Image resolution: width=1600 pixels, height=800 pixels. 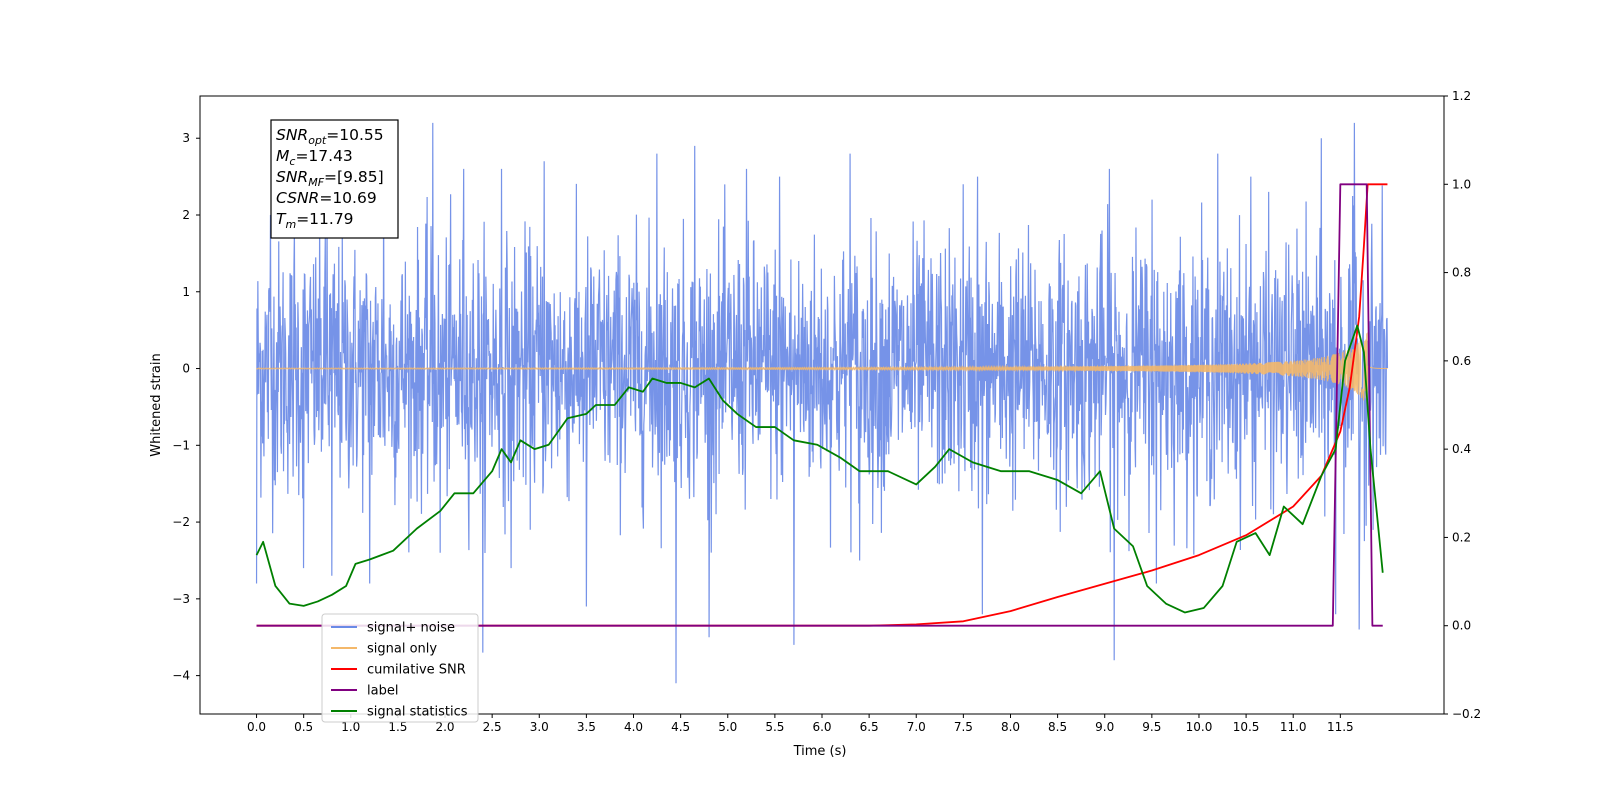 I want to click on x-tick-label: 8.0, so click(x=1010, y=727).